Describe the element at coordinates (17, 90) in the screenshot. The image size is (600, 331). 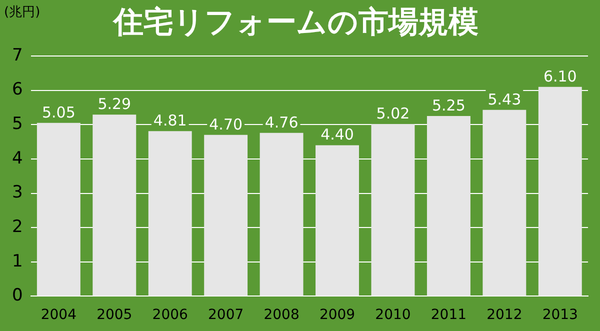
I see `y-tick-label: 6` at that location.